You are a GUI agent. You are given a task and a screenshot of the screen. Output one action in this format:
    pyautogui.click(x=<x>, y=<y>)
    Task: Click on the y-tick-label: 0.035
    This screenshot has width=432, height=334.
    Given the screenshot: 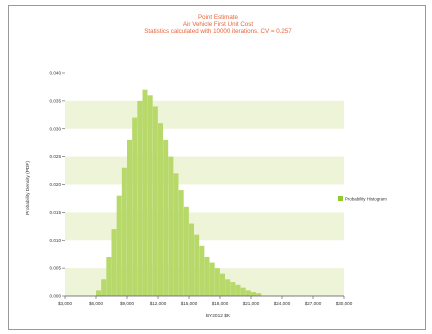 What is the action you would take?
    pyautogui.click(x=56, y=100)
    